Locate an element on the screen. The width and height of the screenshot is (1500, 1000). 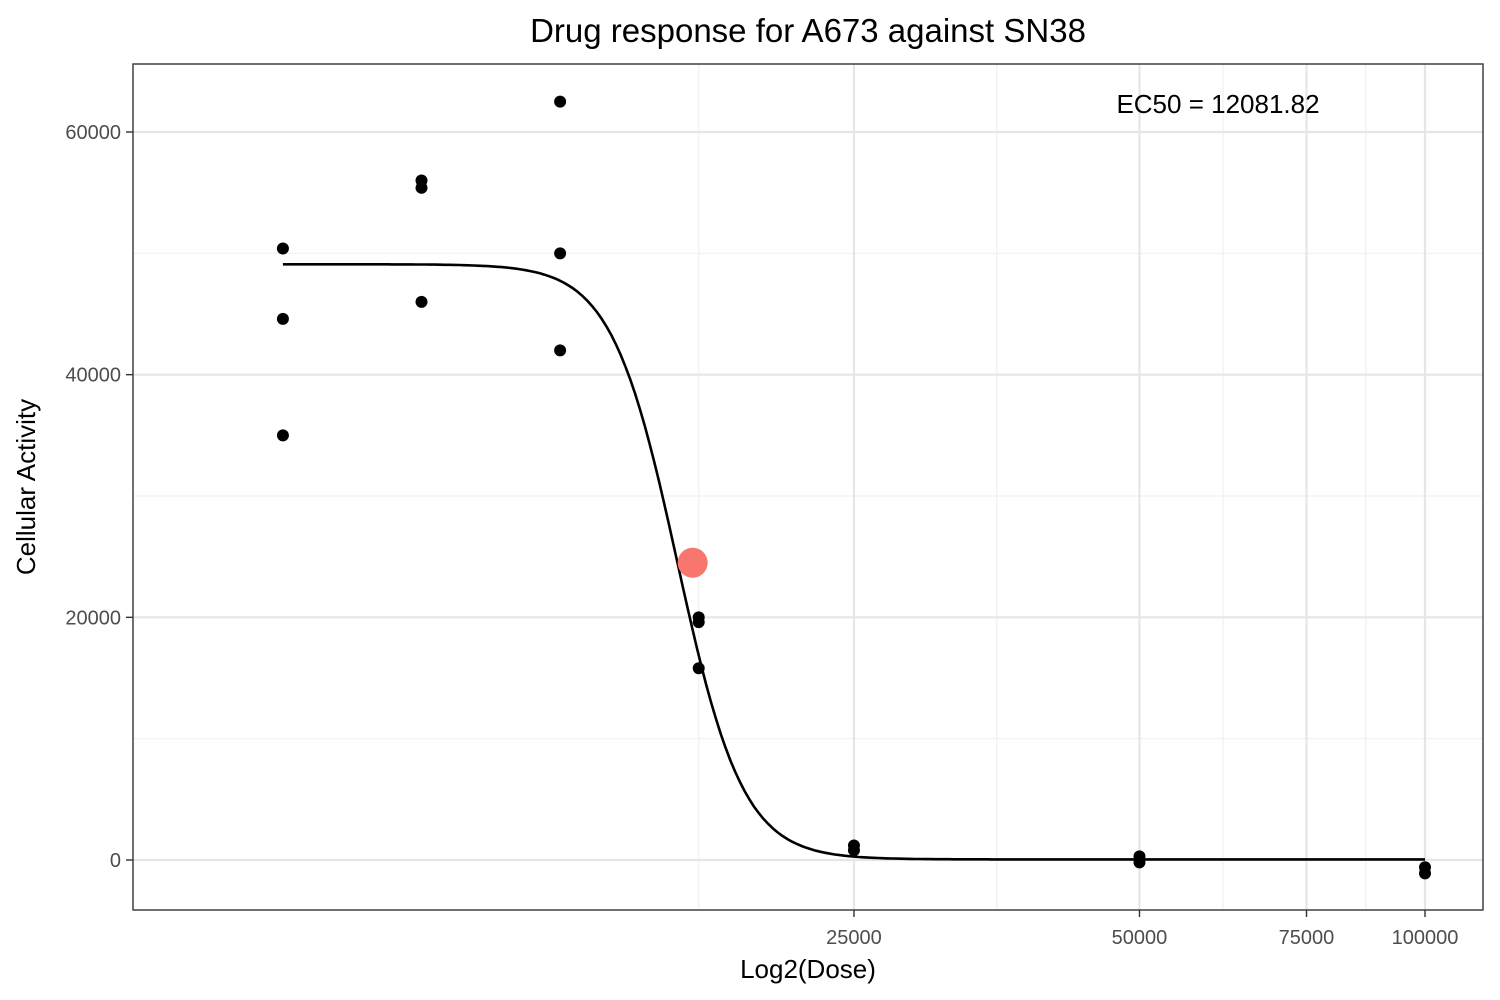
x-tick-label: 25000 is located at coordinates (854, 938).